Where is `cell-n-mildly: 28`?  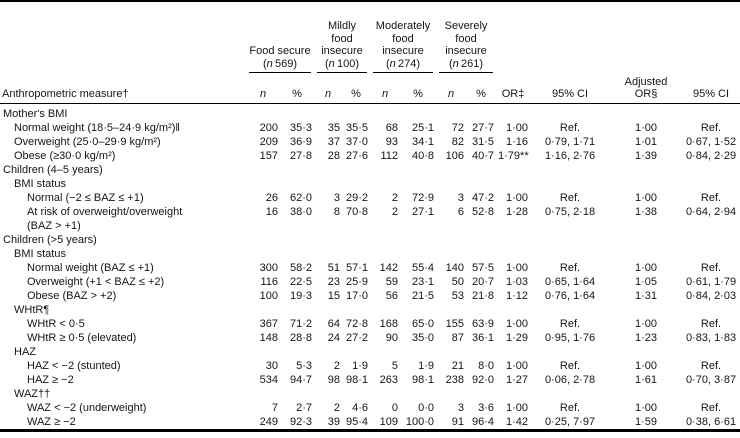 cell-n-mildly: 28 is located at coordinates (333, 156).